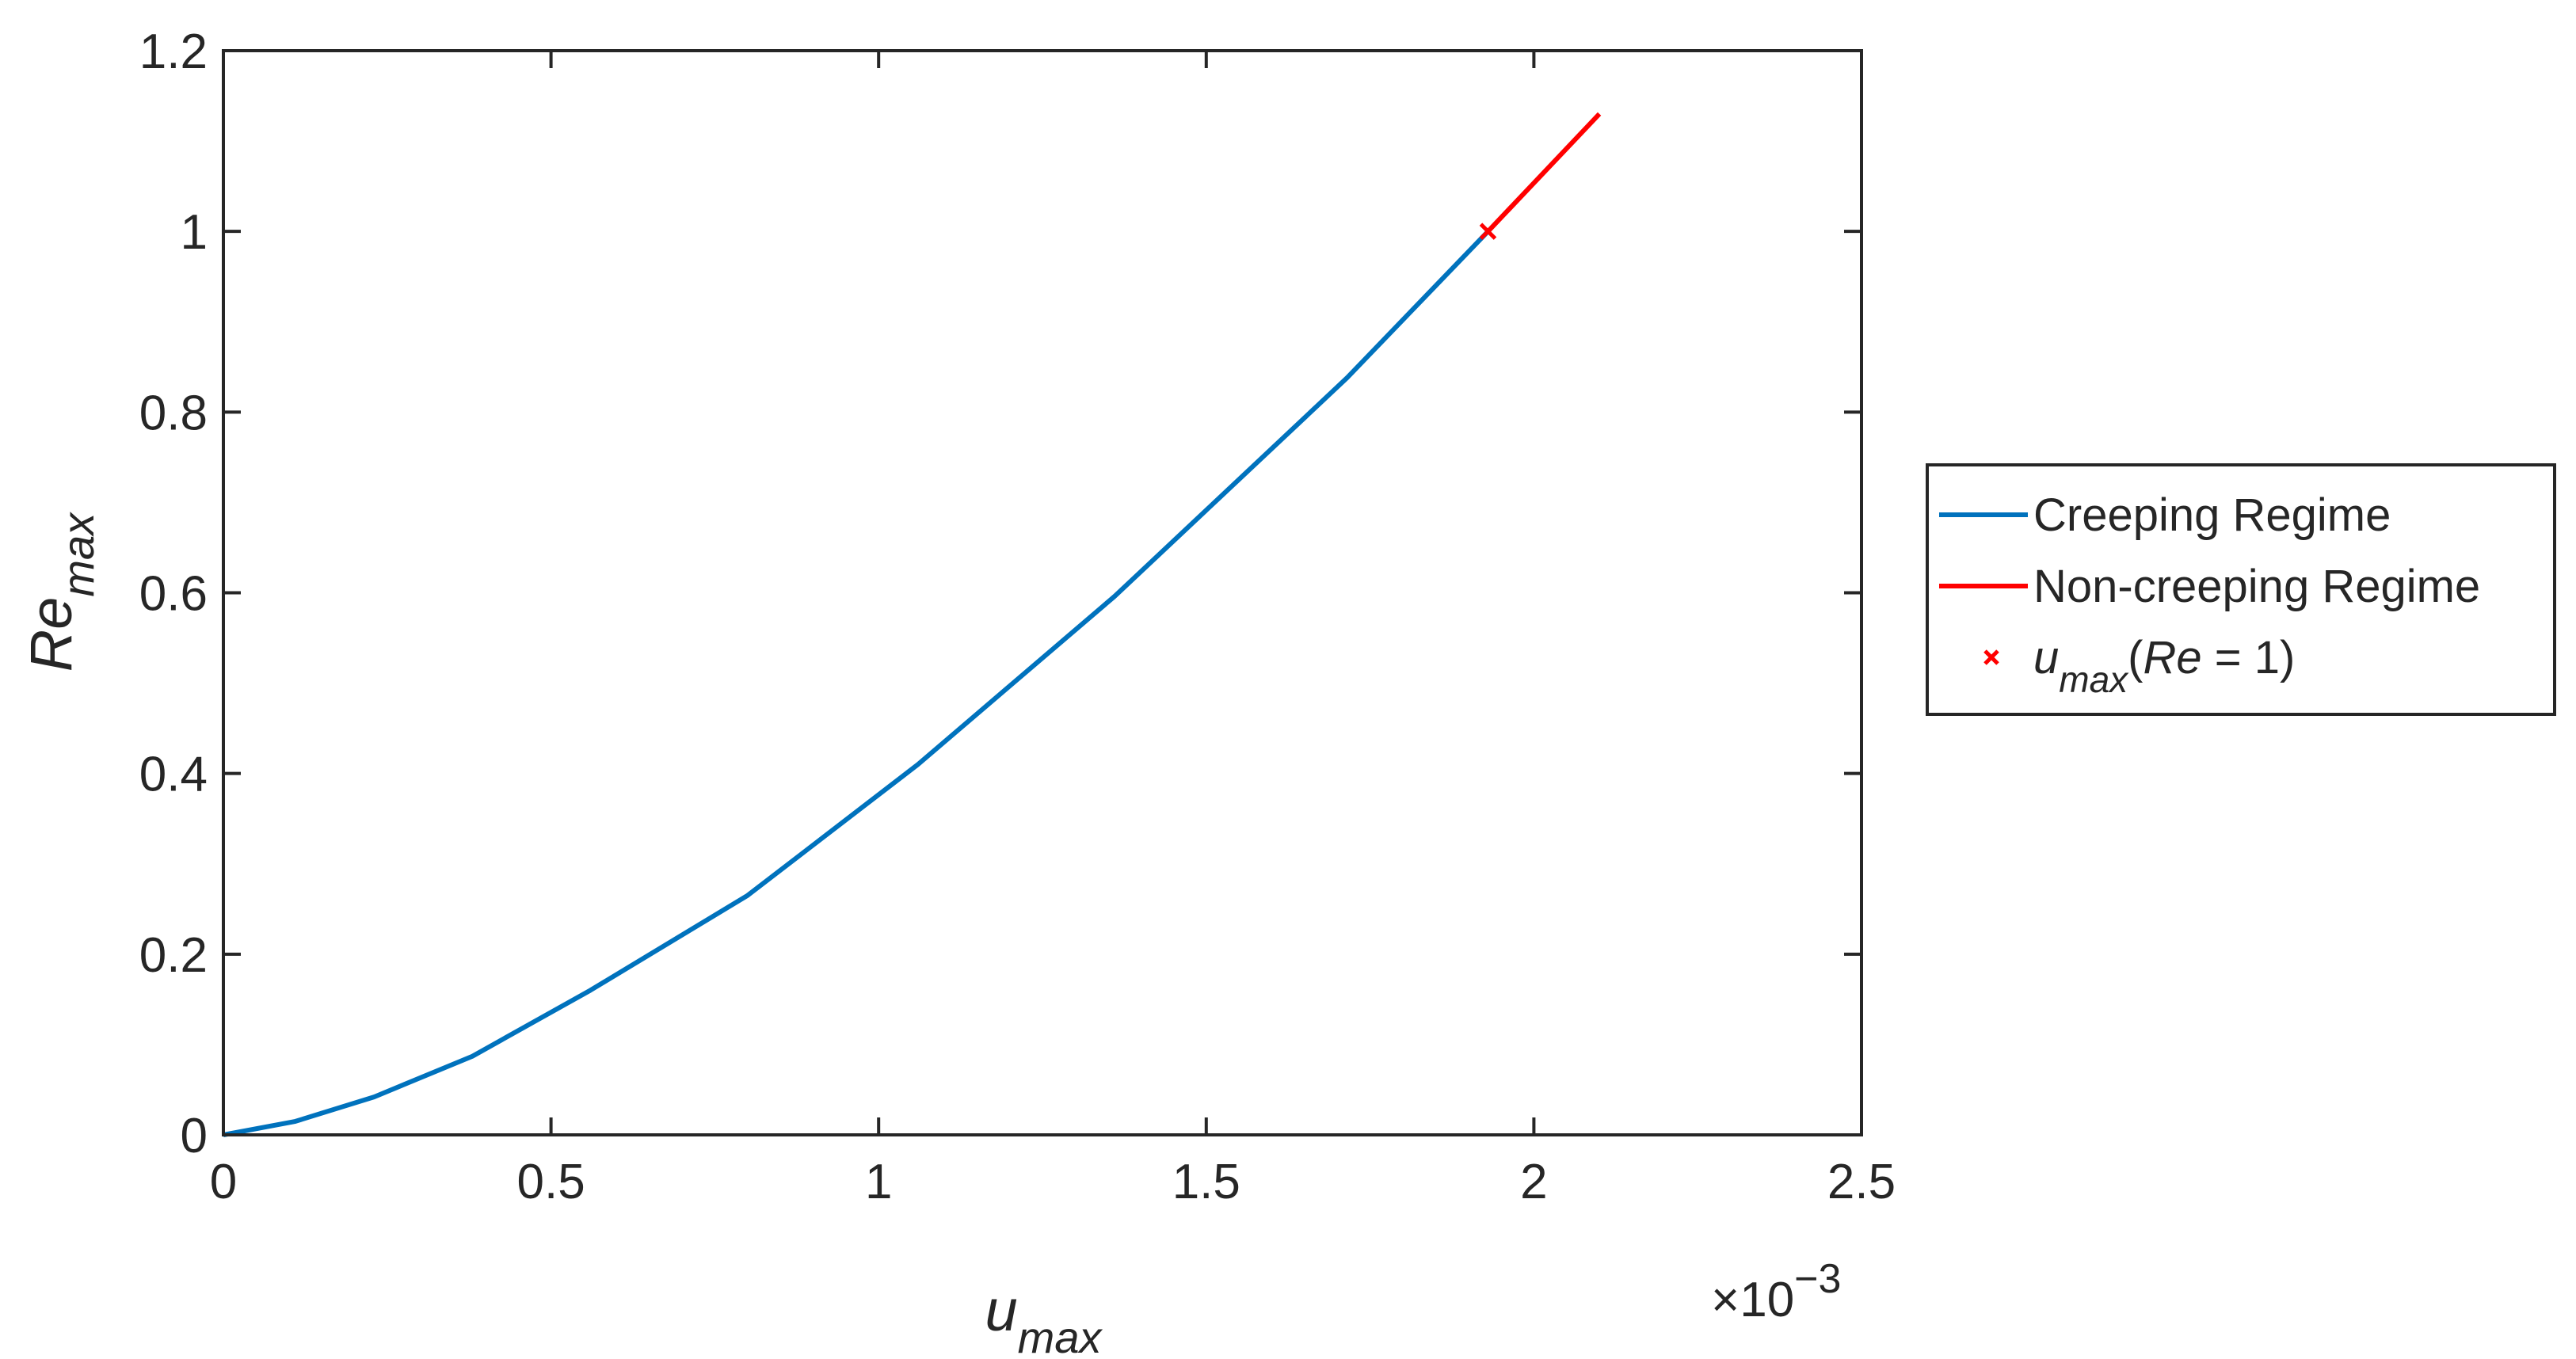  I want to click on x-exponent-power: −3, so click(1818, 1279).